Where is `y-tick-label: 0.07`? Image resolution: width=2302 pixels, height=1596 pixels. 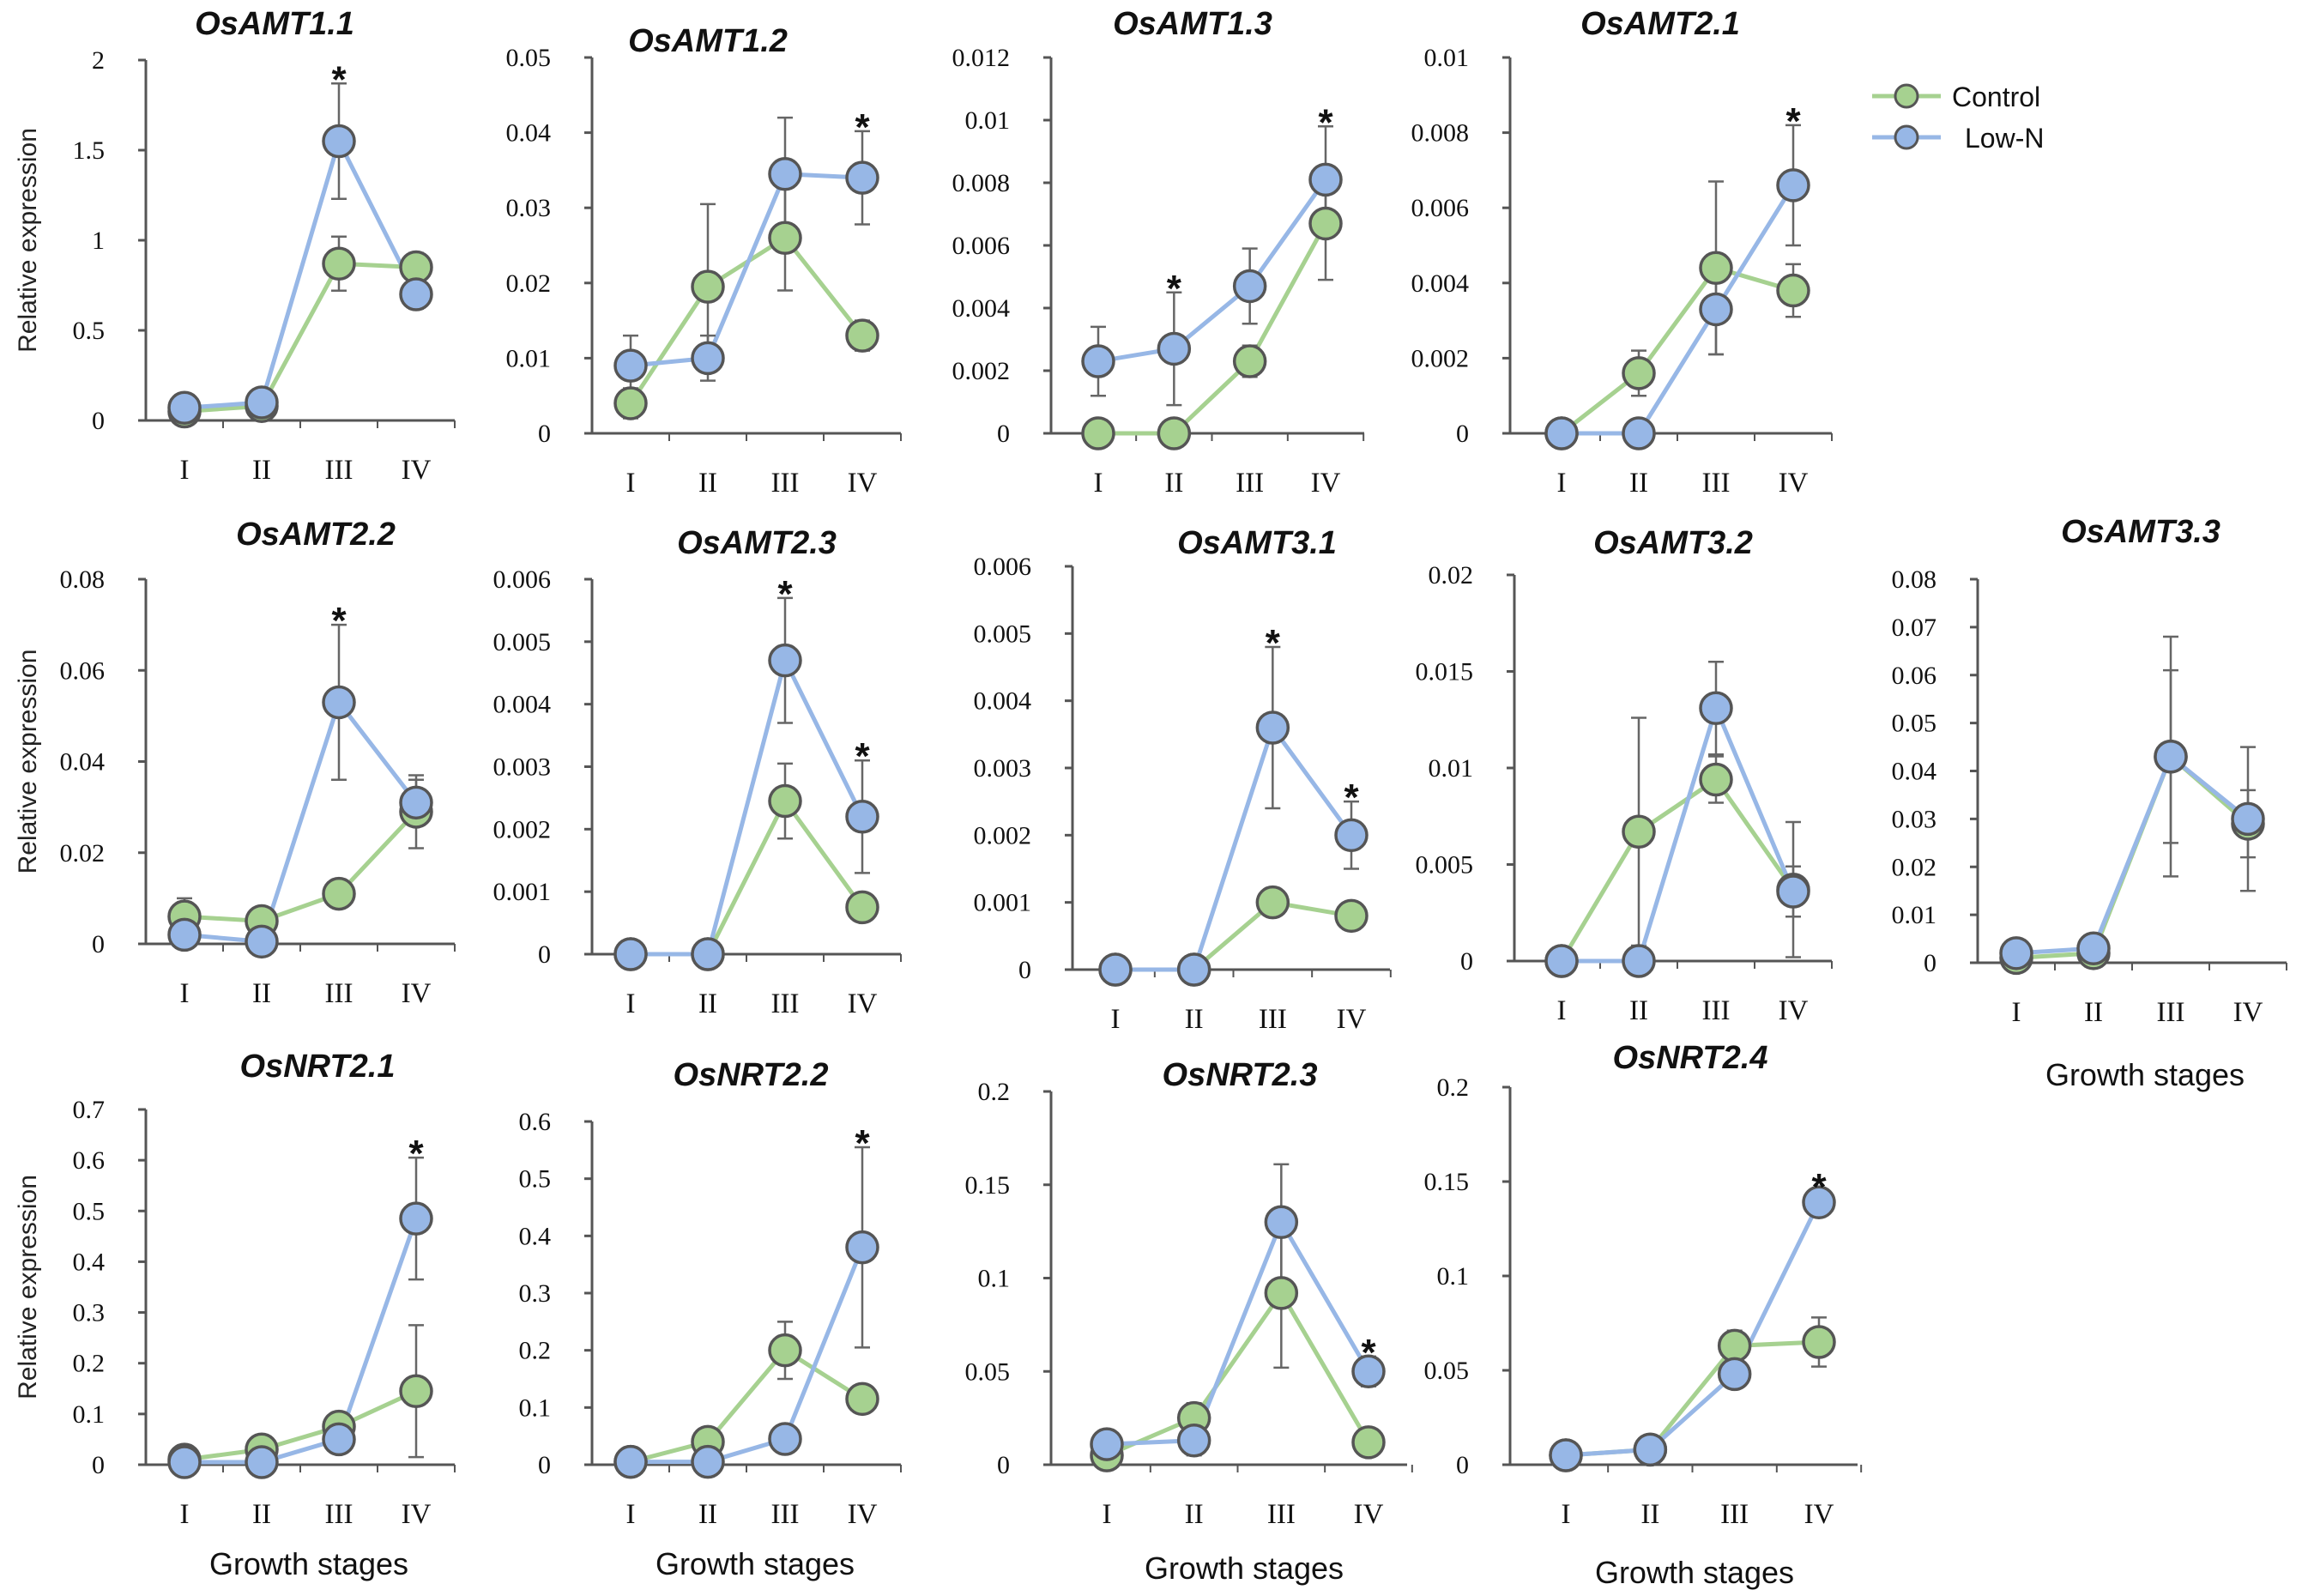 y-tick-label: 0.07 is located at coordinates (1914, 628).